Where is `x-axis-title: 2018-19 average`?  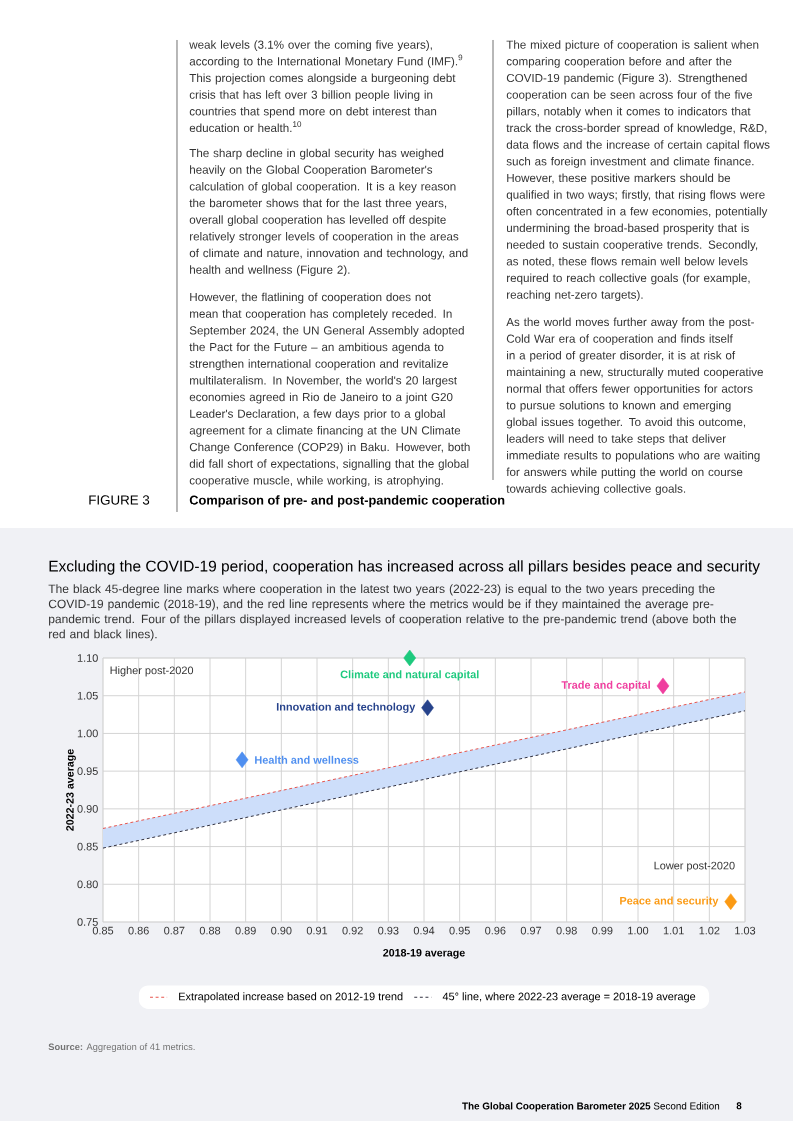
x-axis-title: 2018-19 average is located at coordinates (424, 953).